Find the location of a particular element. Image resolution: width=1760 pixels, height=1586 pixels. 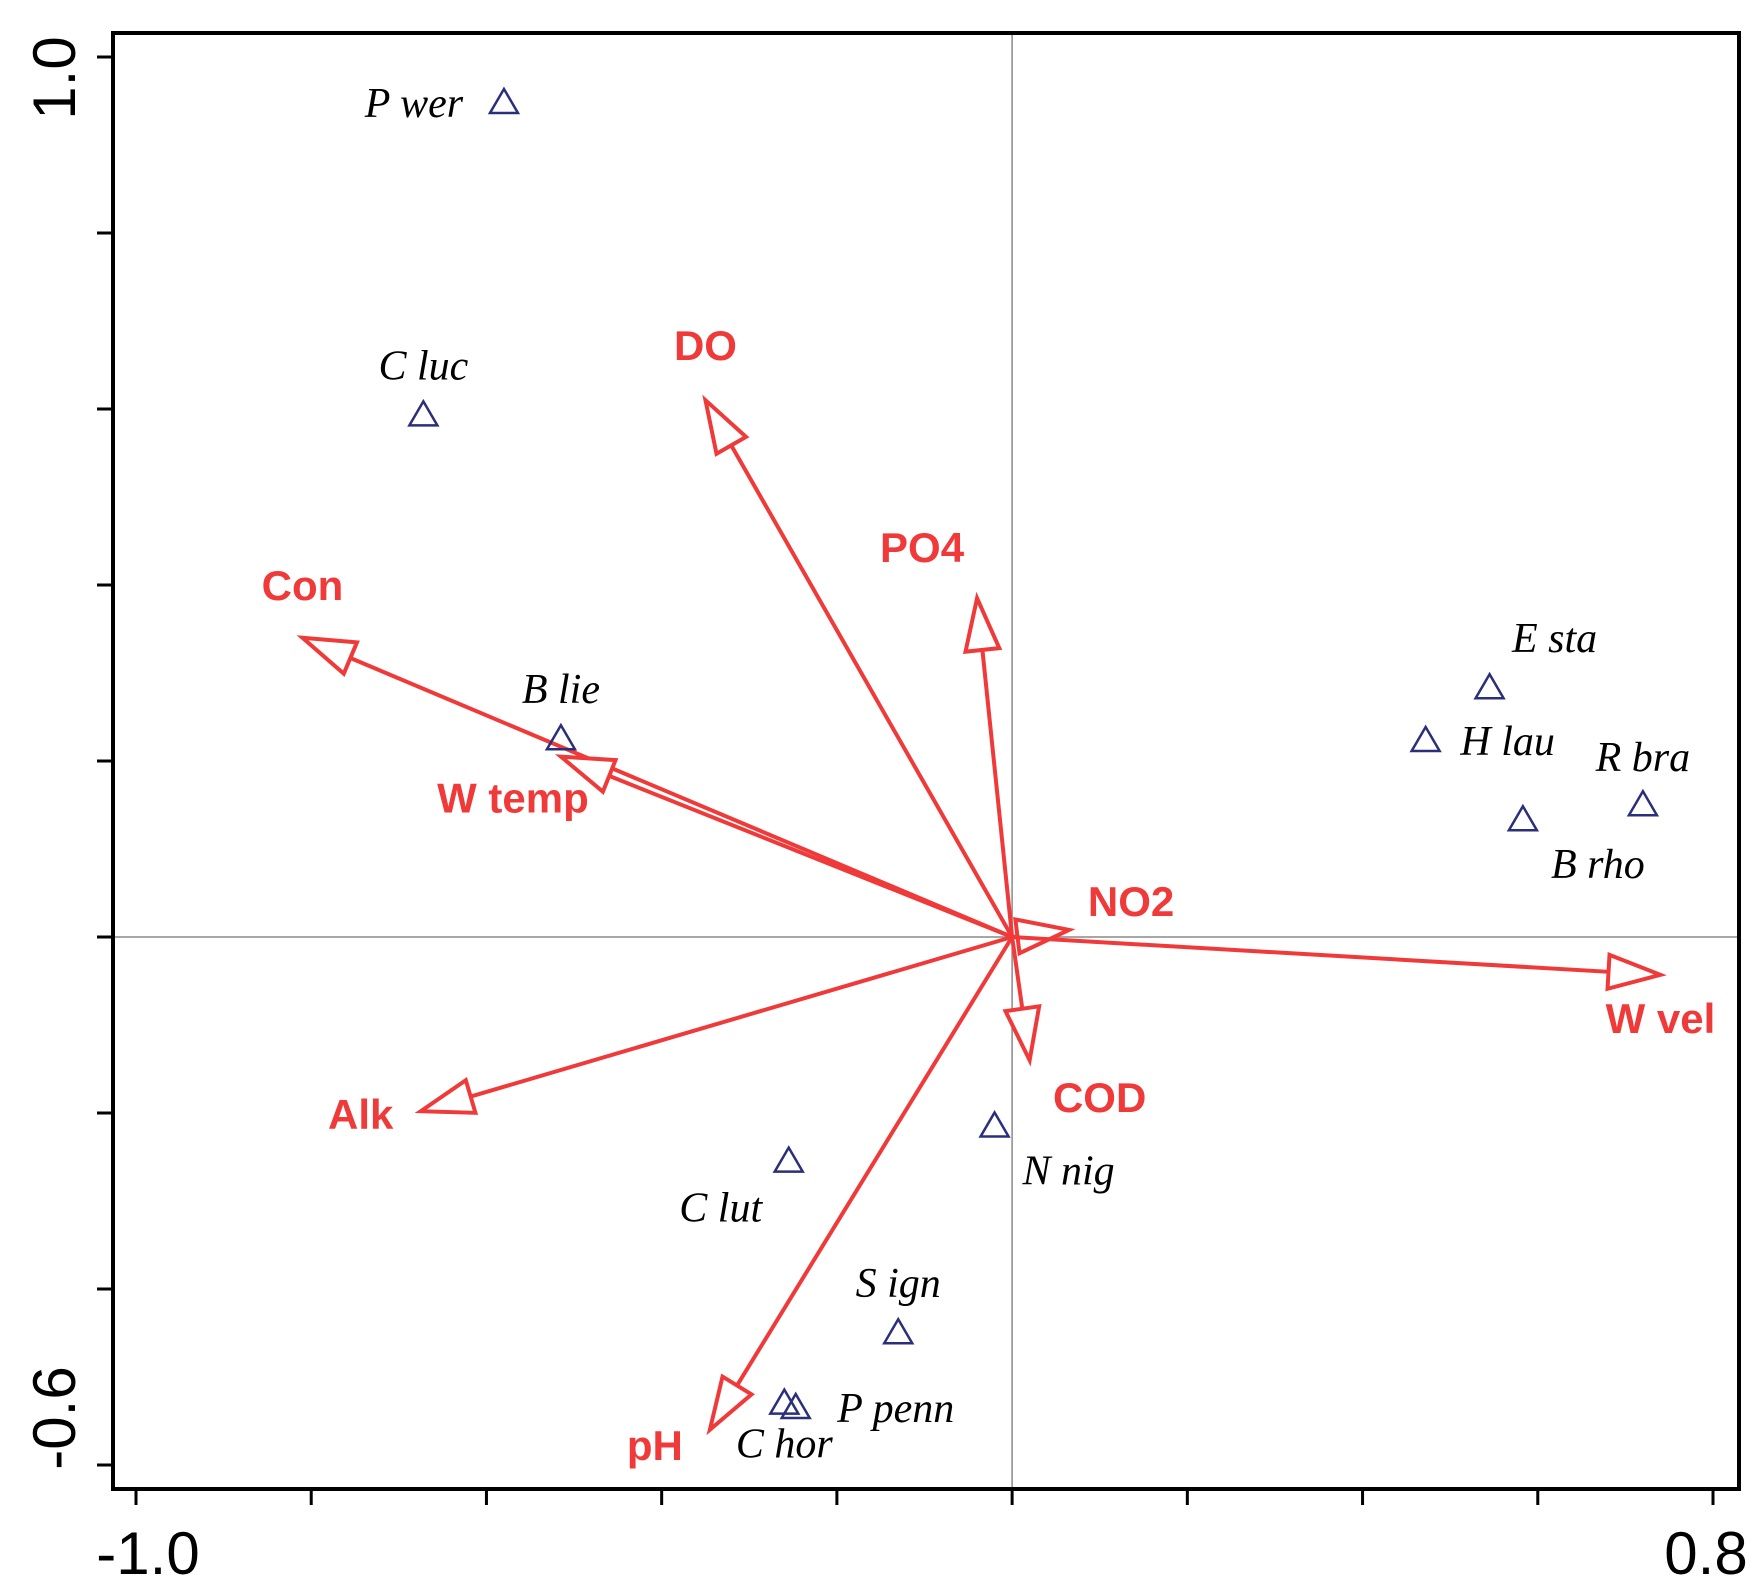

arrowhead-alk is located at coordinates (446, 1096).